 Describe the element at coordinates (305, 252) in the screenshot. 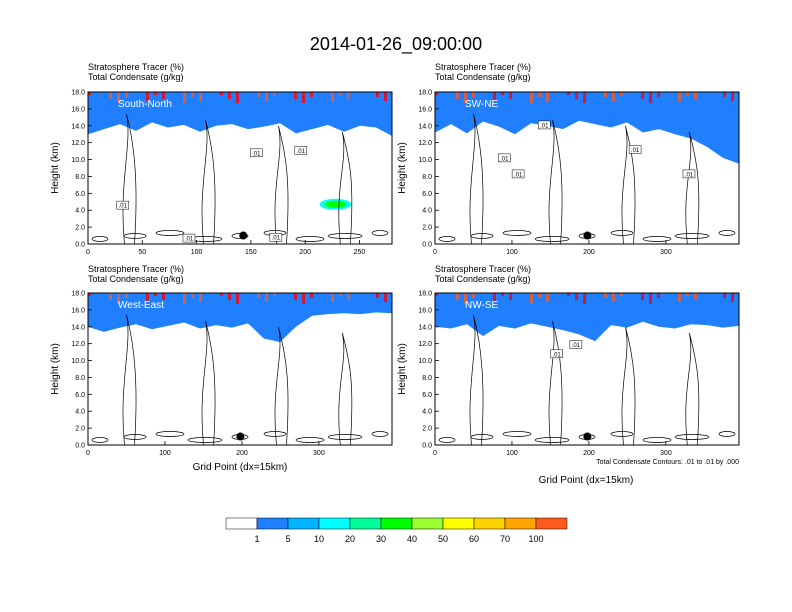

I see `x-tick-label: 200` at that location.